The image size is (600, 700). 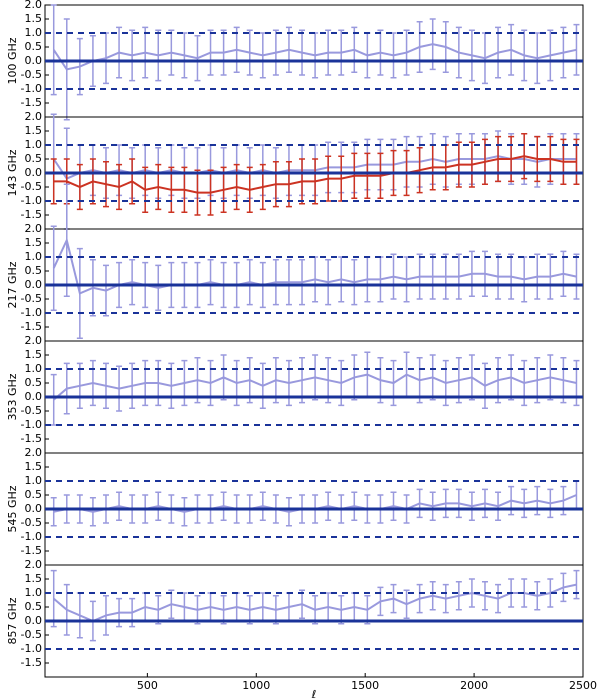 What do you see at coordinates (314, 694) in the screenshot?
I see `x-axis-label: ℓ` at bounding box center [314, 694].